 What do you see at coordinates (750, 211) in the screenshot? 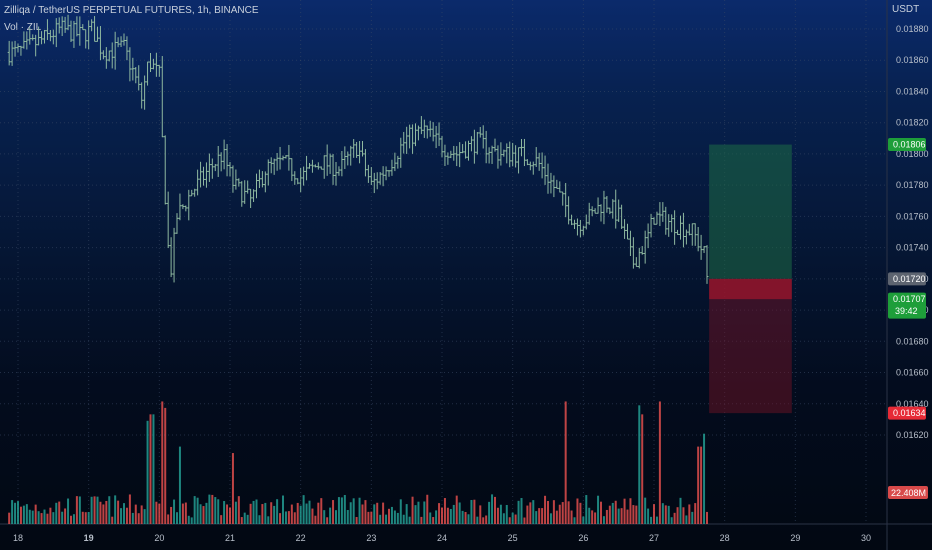
I see `target-zone` at bounding box center [750, 211].